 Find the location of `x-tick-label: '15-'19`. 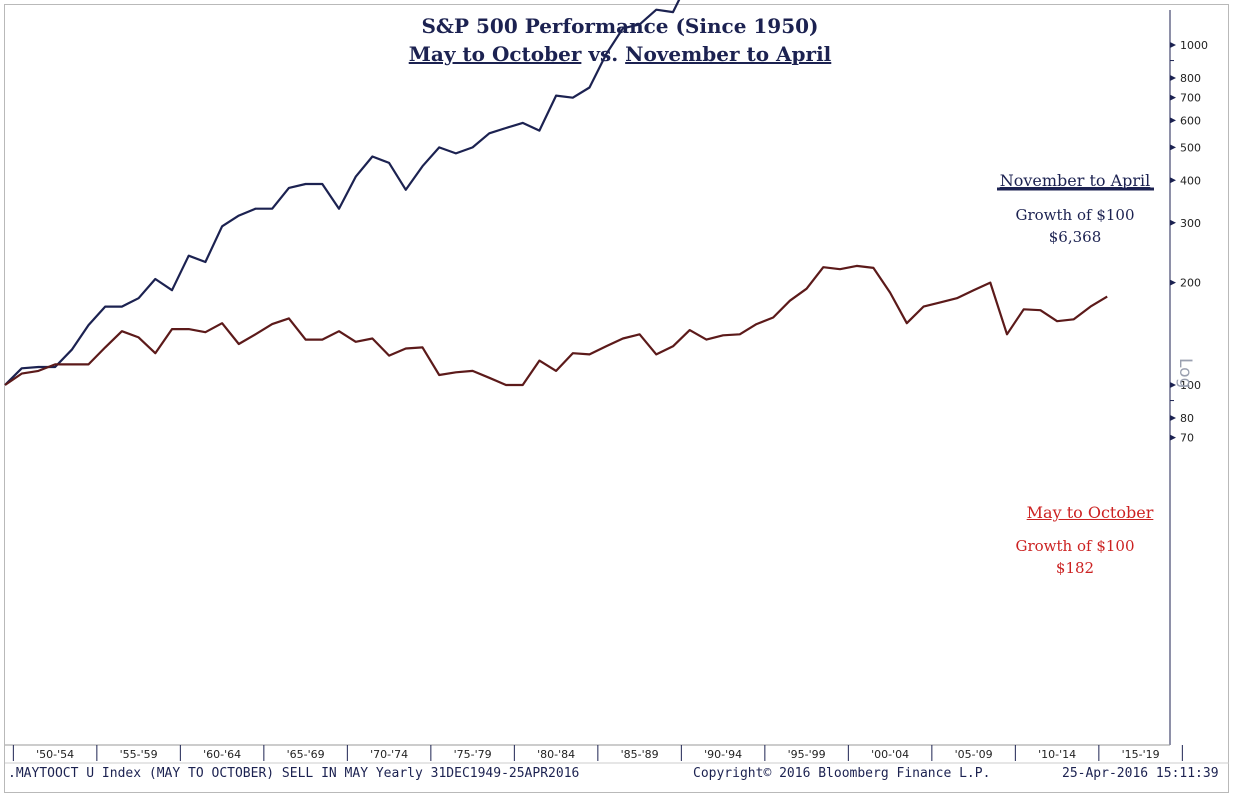

x-tick-label: '15-'19 is located at coordinates (1141, 754).